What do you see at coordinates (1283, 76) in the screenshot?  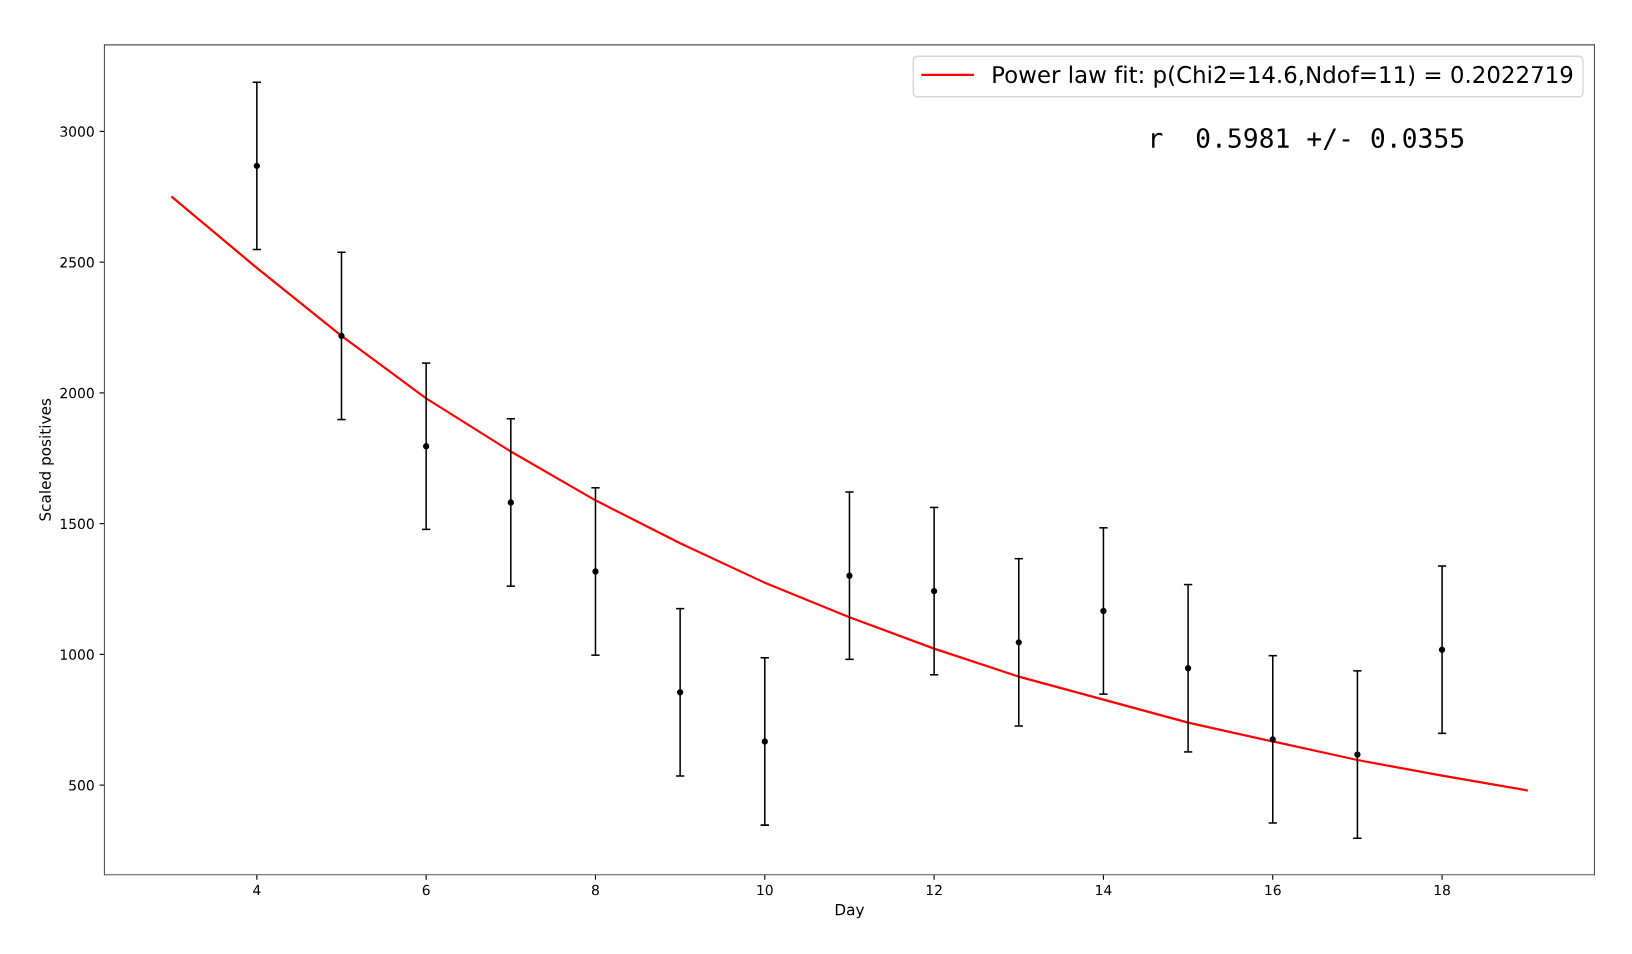 I see `legend-label: Power law fit: p(Chi2=14.6,Ndof=11) = 0.2022719` at bounding box center [1283, 76].